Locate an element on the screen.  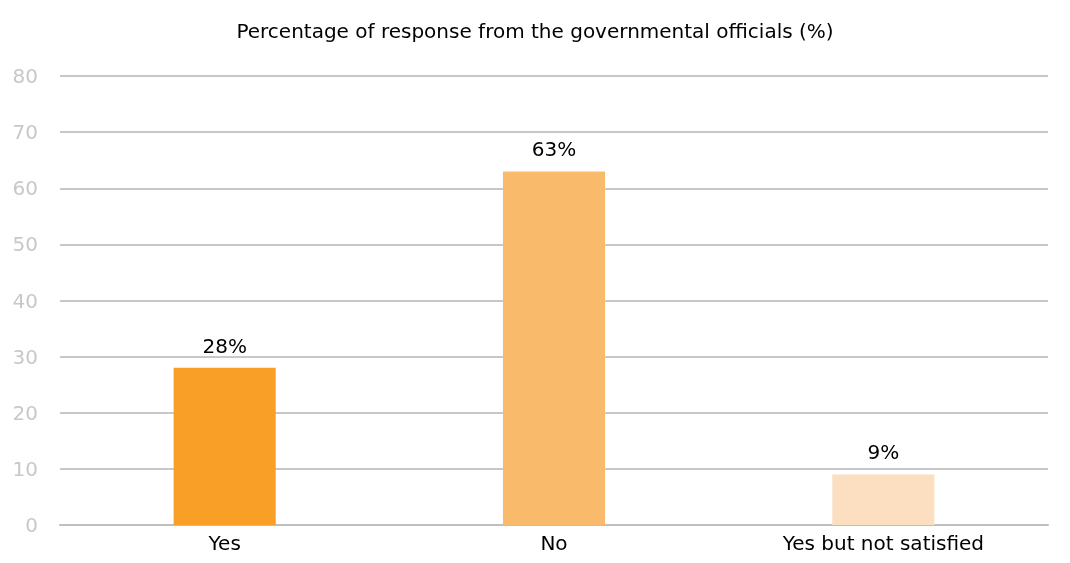
x-tick-label: Yes but not satisfied is located at coordinates (883, 543).